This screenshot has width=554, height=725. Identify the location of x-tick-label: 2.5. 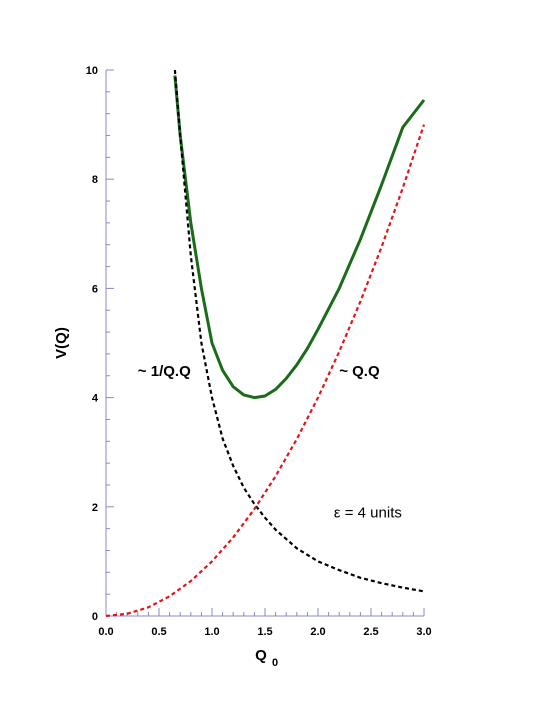
(370, 632).